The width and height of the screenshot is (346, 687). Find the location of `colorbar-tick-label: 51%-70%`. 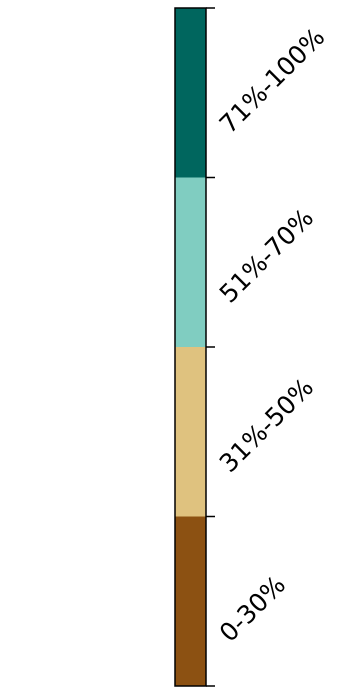

colorbar-tick-label: 51%-70% is located at coordinates (266, 255).